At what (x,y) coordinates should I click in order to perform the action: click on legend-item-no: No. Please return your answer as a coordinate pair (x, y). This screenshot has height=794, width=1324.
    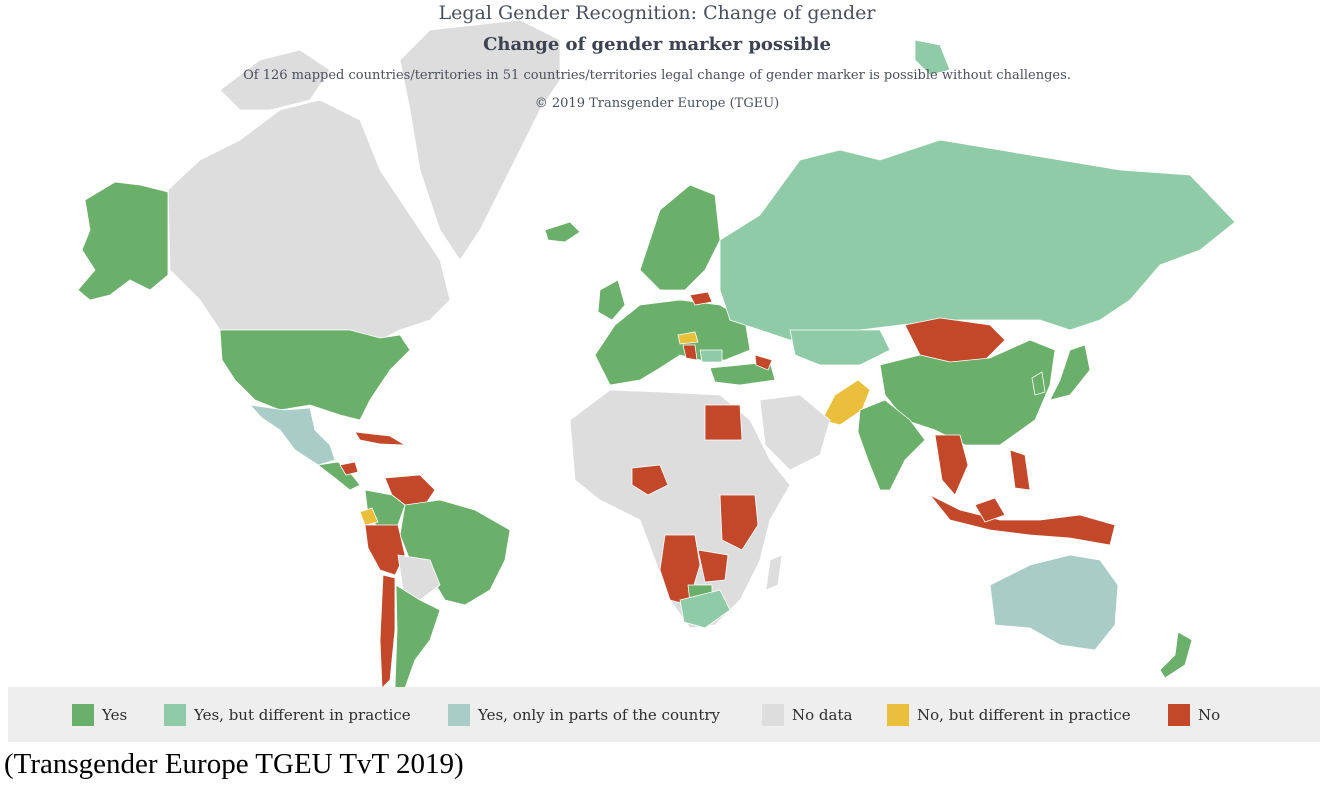
    Looking at the image, I should click on (1194, 715).